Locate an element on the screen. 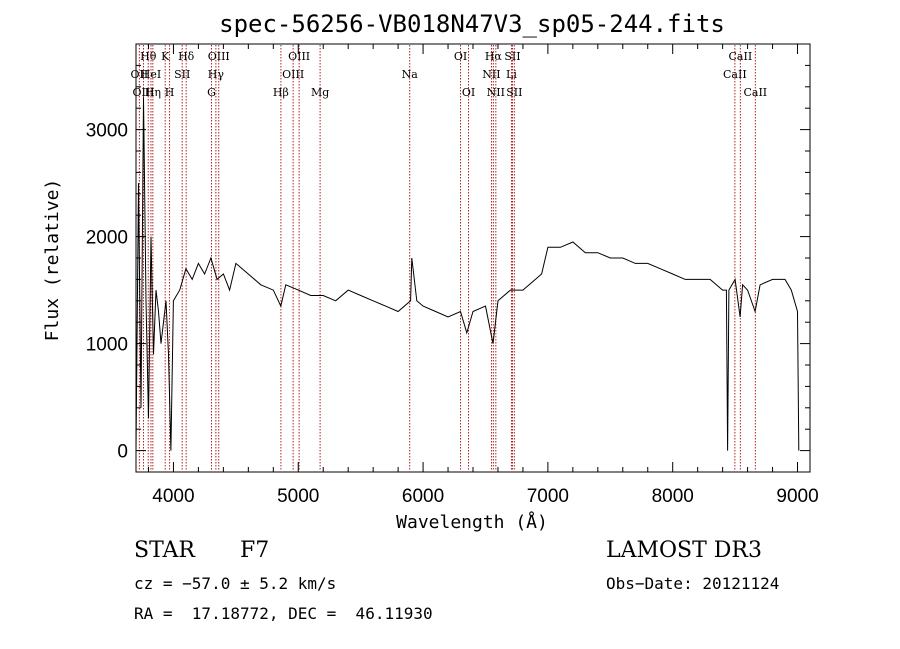 This screenshot has width=900, height=649. y-tick-label-1: 1000 is located at coordinates (107, 345).